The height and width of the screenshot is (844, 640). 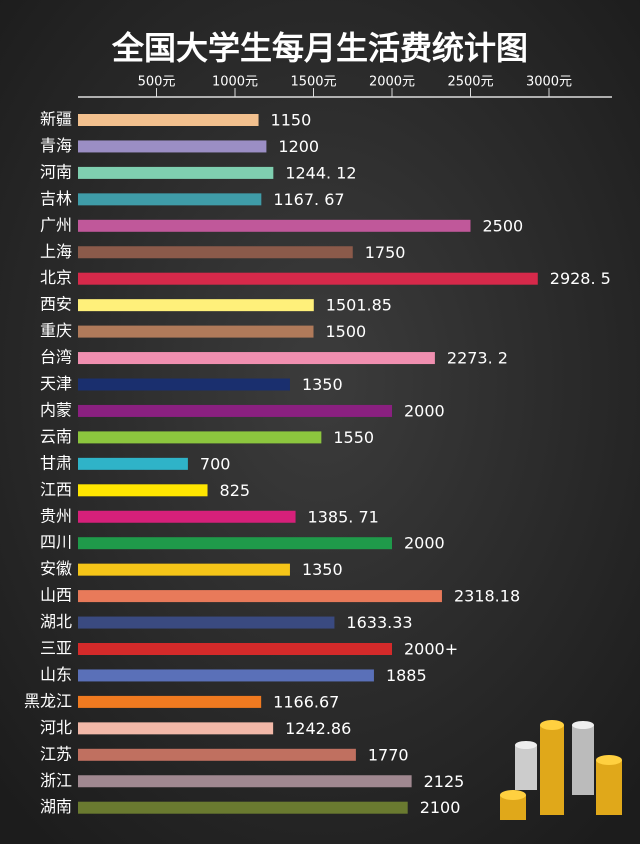 I want to click on y-tick-label: 甘肃, so click(x=56, y=462).